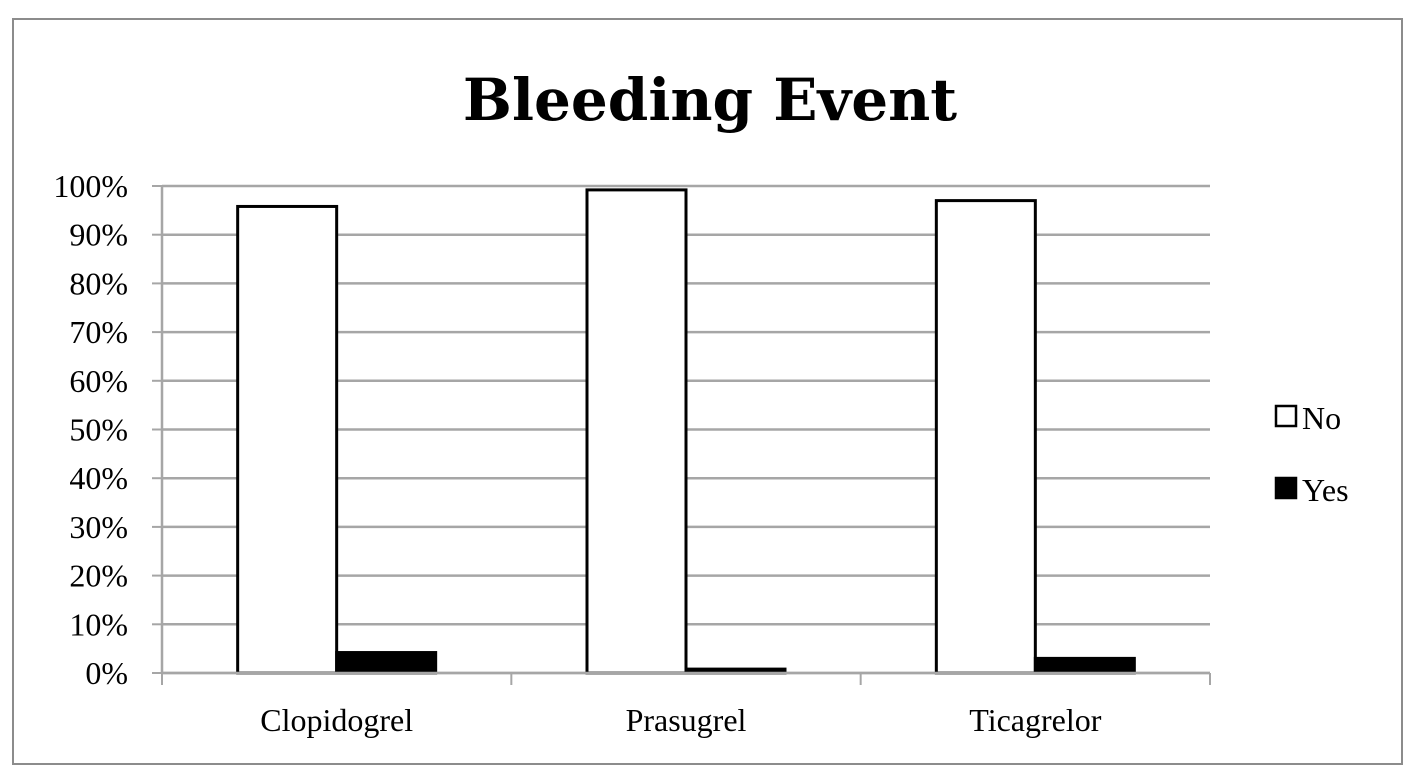  I want to click on legend-swatch-yes, so click(1286, 488).